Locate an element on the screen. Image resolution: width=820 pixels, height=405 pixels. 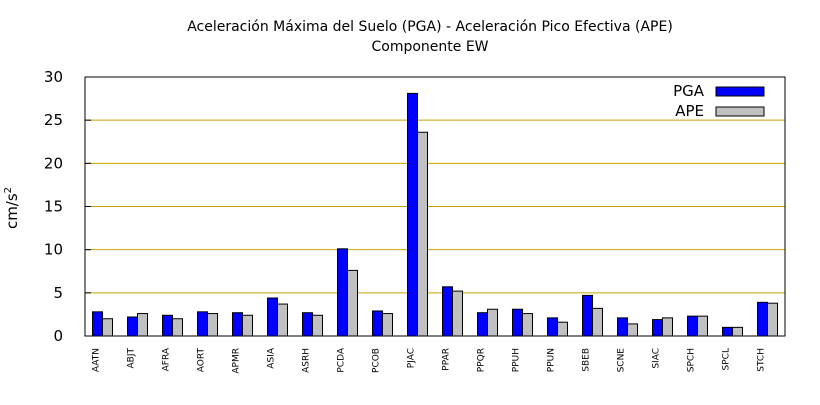
bar-ape-scne is located at coordinates (632, 330).